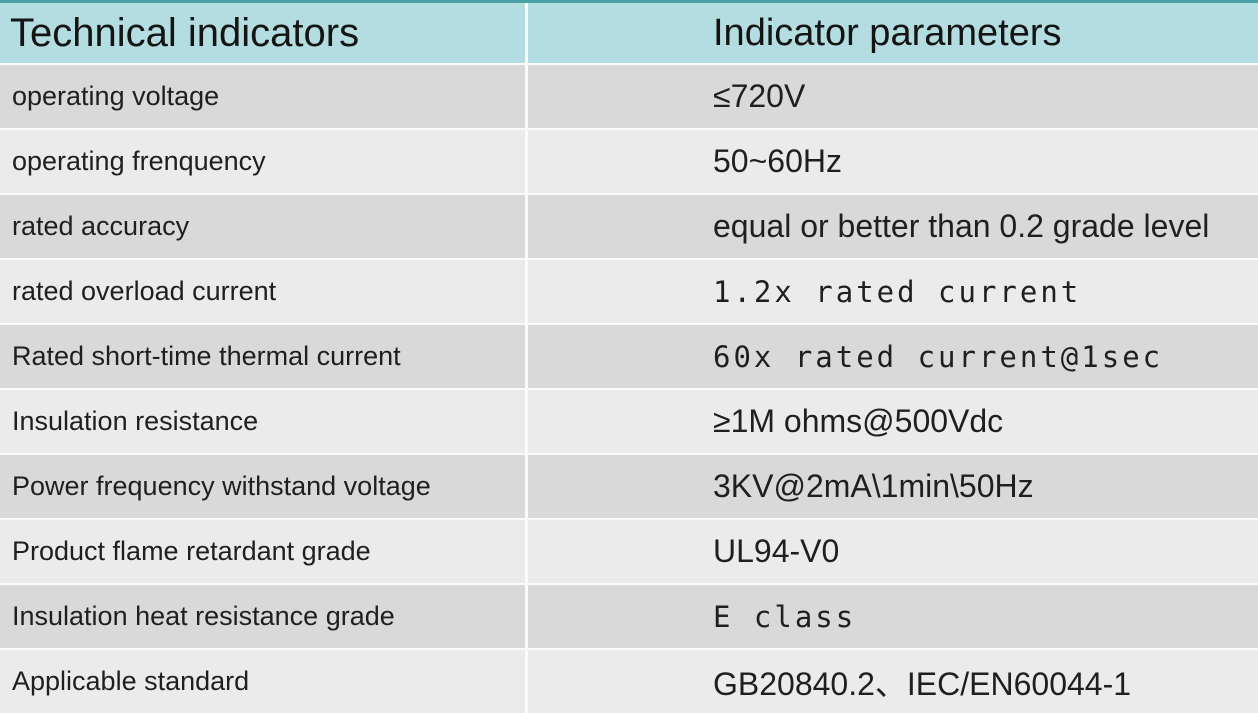 The image size is (1258, 713). I want to click on row-label: Rated short-time thermal current, so click(206, 356).